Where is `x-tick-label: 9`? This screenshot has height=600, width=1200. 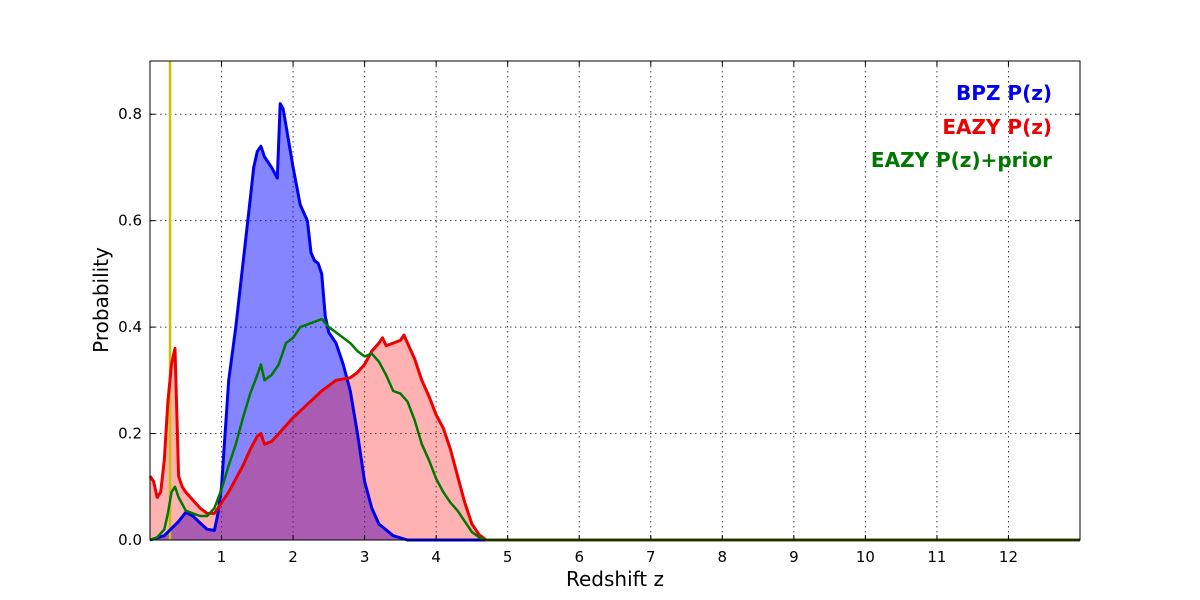 x-tick-label: 9 is located at coordinates (794, 557).